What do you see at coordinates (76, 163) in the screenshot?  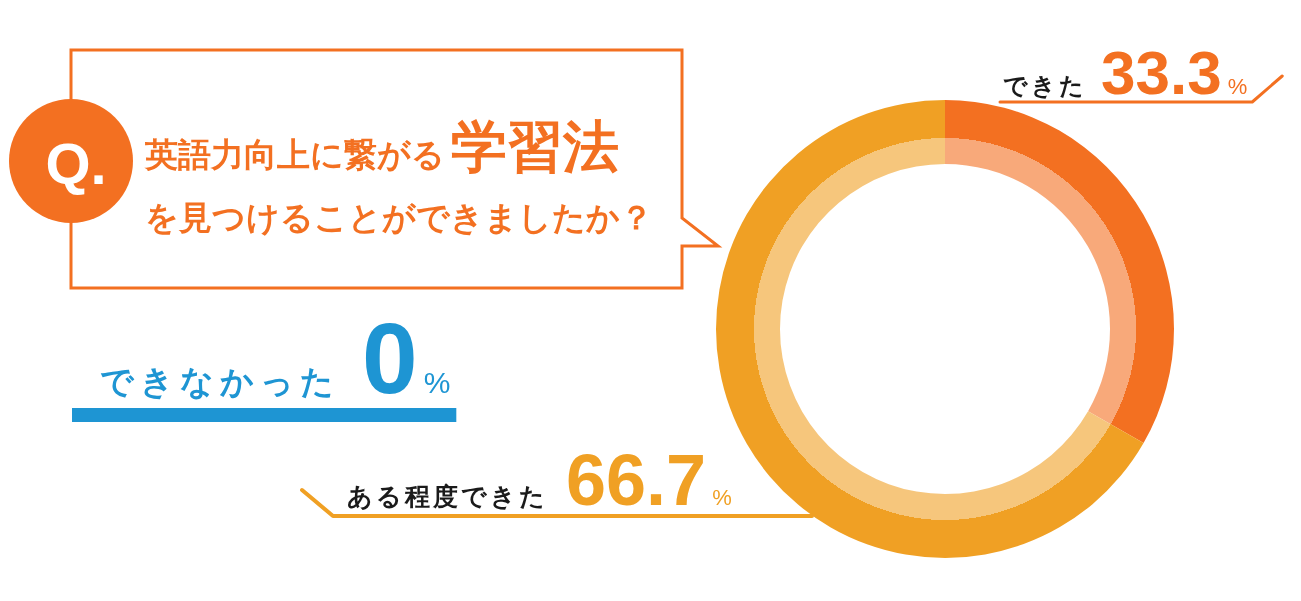 I see `text: Q.` at bounding box center [76, 163].